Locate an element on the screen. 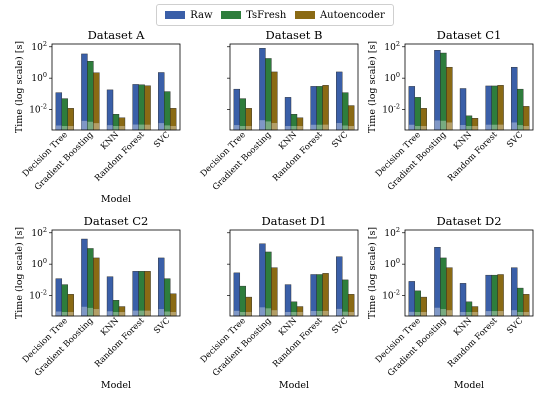 The height and width of the screenshot is (400, 550). y-tick-label-exponent: 0 is located at coordinates (45, 261).